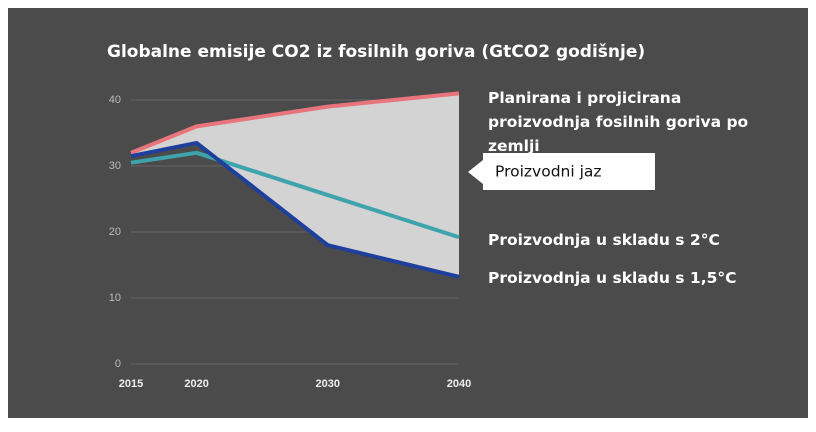  What do you see at coordinates (118, 364) in the screenshot?
I see `y-tick-label: 0` at bounding box center [118, 364].